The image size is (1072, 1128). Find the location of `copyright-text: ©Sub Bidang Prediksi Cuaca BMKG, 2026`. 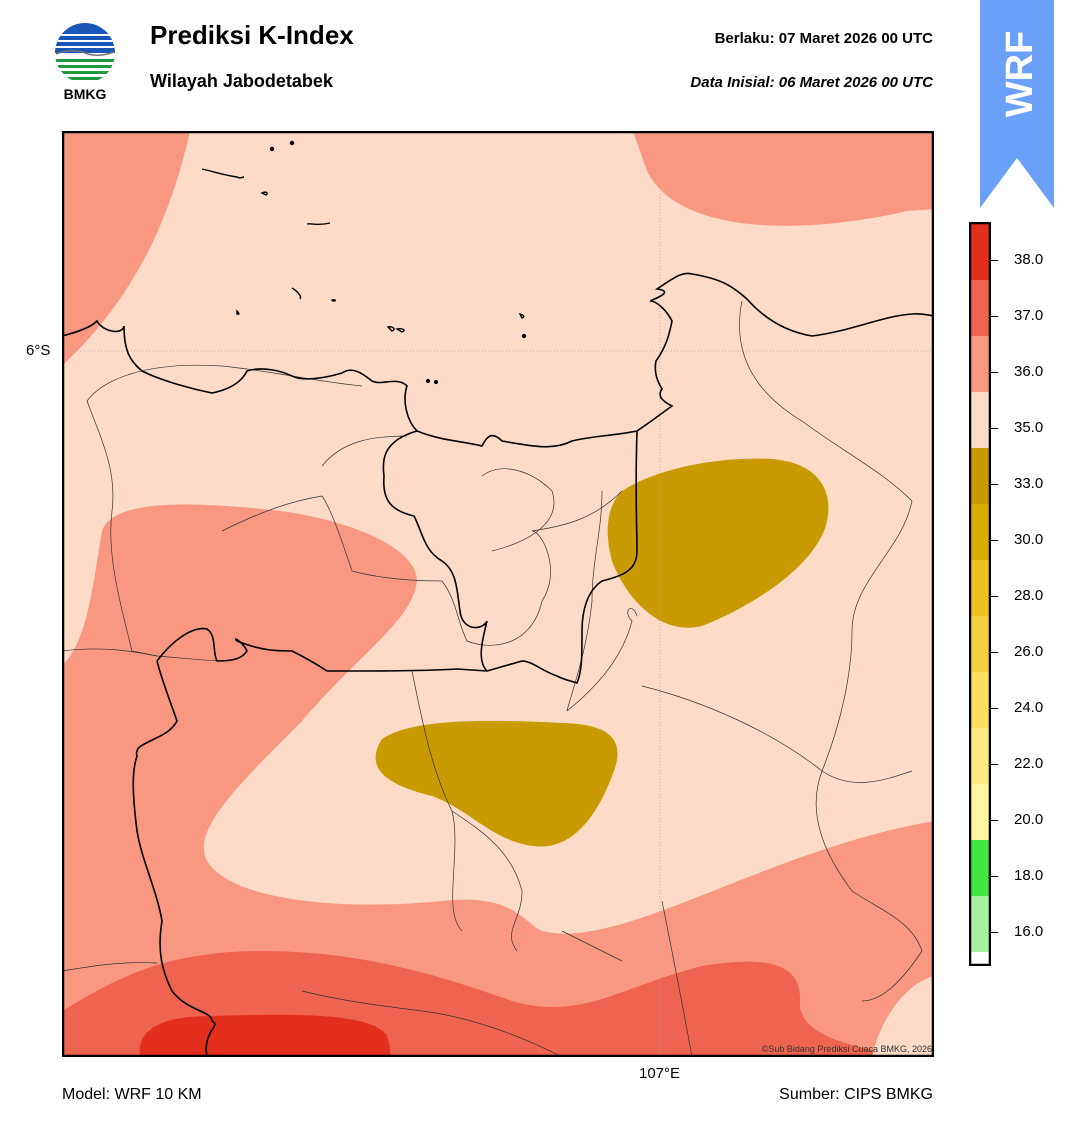

copyright-text: ©Sub Bidang Prediksi Cuaca BMKG, 2026 is located at coordinates (846, 1049).